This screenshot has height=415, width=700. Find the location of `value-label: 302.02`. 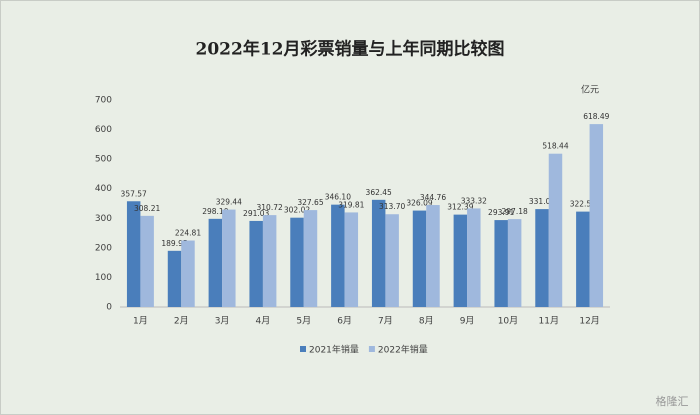

value-label: 302.02 is located at coordinates (297, 210).